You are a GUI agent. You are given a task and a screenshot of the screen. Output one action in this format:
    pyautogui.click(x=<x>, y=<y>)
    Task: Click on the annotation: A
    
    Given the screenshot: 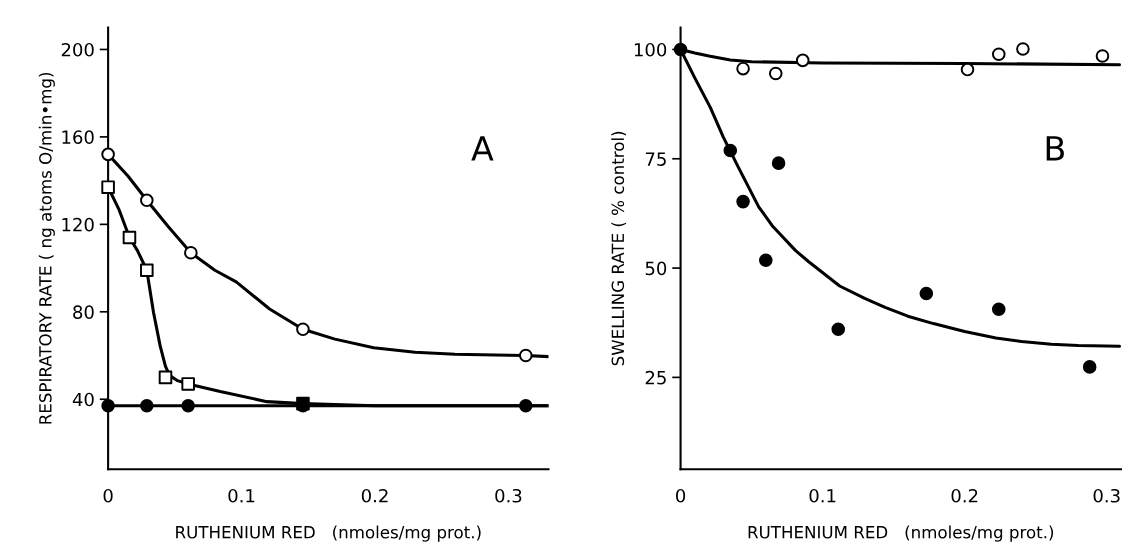 What is the action you would take?
    pyautogui.click(x=482, y=148)
    